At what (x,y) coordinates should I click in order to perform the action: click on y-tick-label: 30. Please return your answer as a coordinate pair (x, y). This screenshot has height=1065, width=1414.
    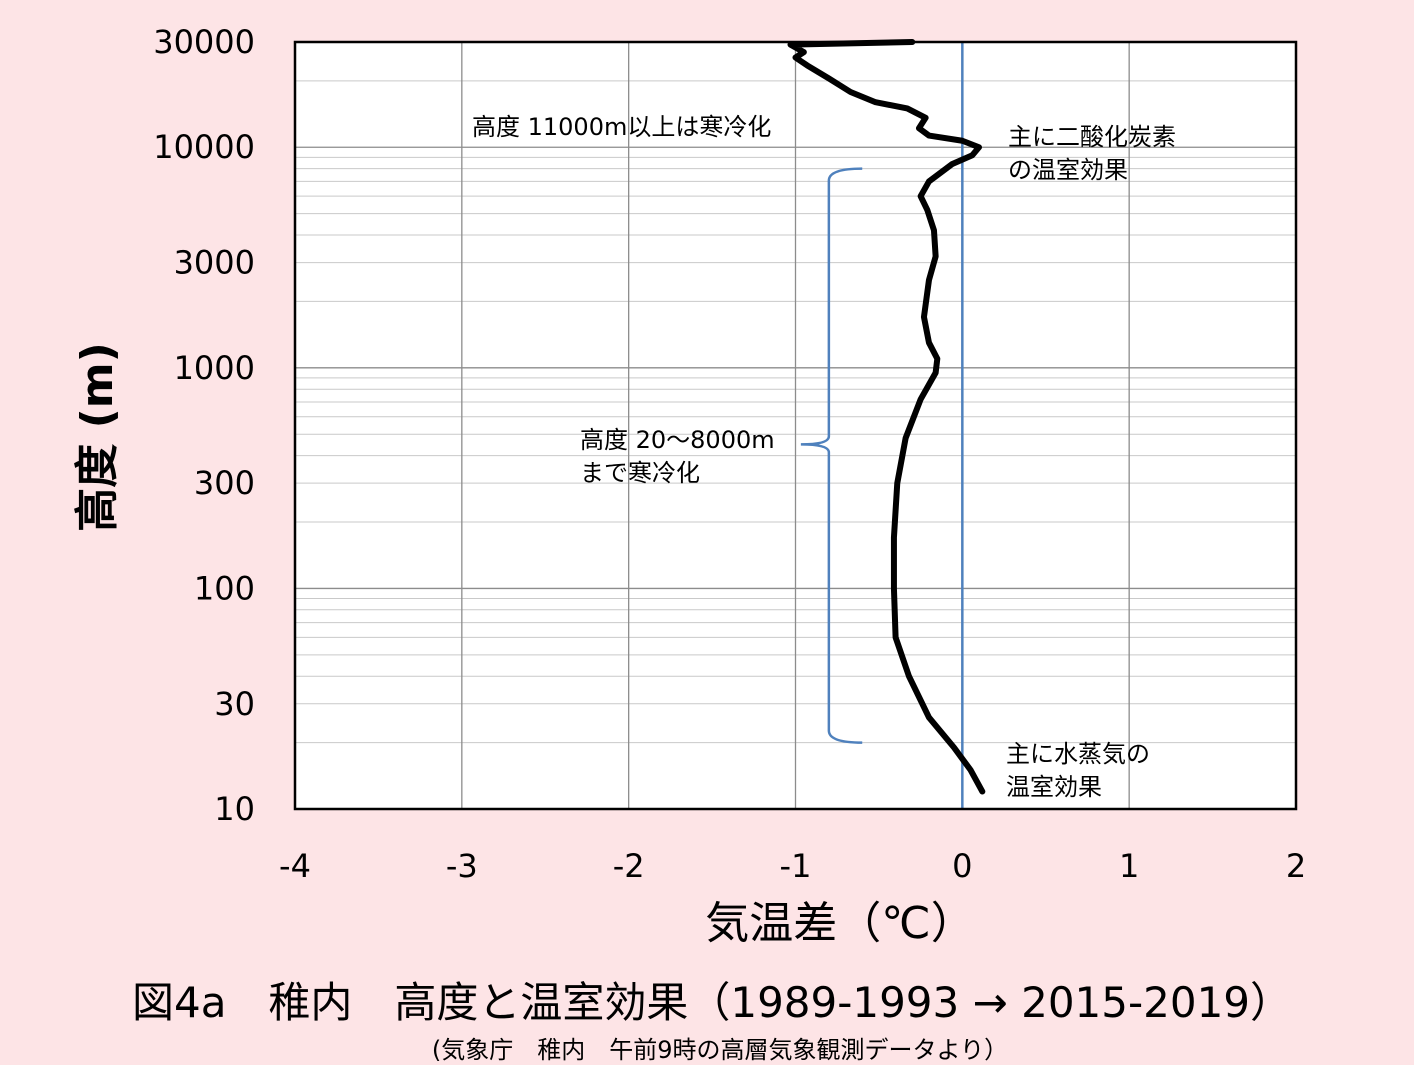
    Looking at the image, I should click on (234, 704).